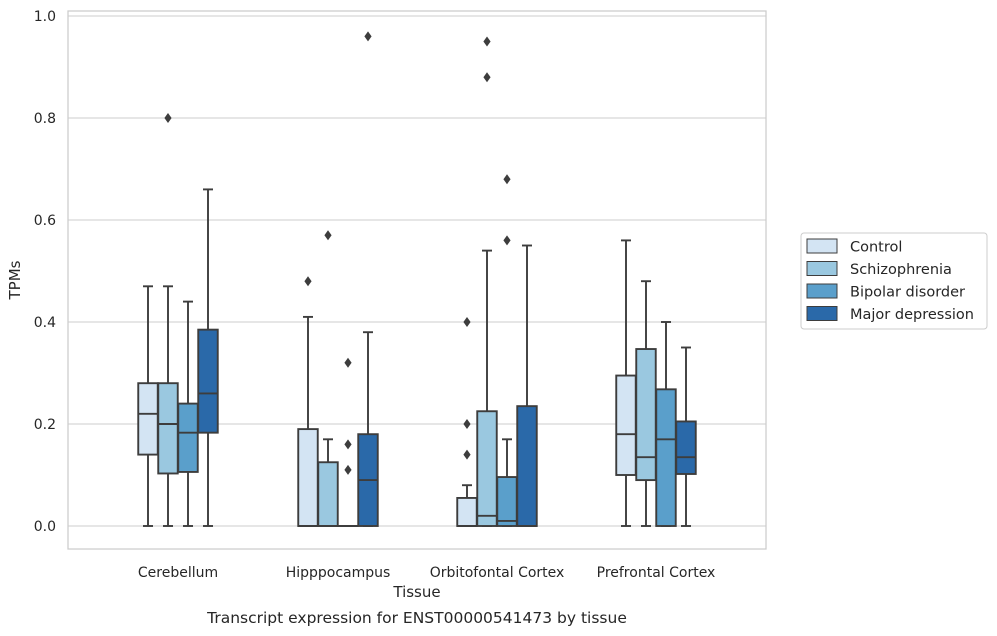 Image resolution: width=997 pixels, height=636 pixels. I want to click on y-tick-label: 0.0, so click(45, 527).